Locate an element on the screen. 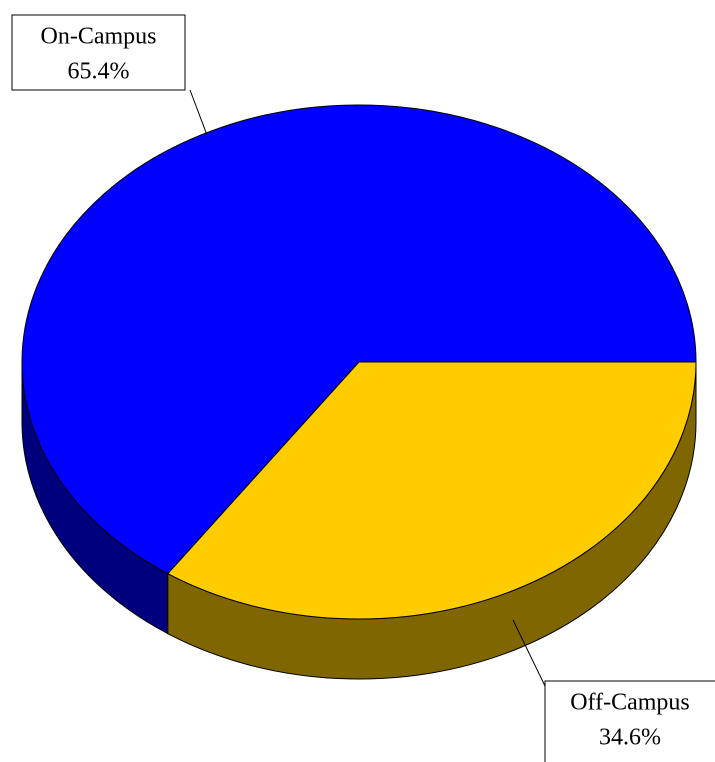  slice-label: On-Campus is located at coordinates (99, 37).